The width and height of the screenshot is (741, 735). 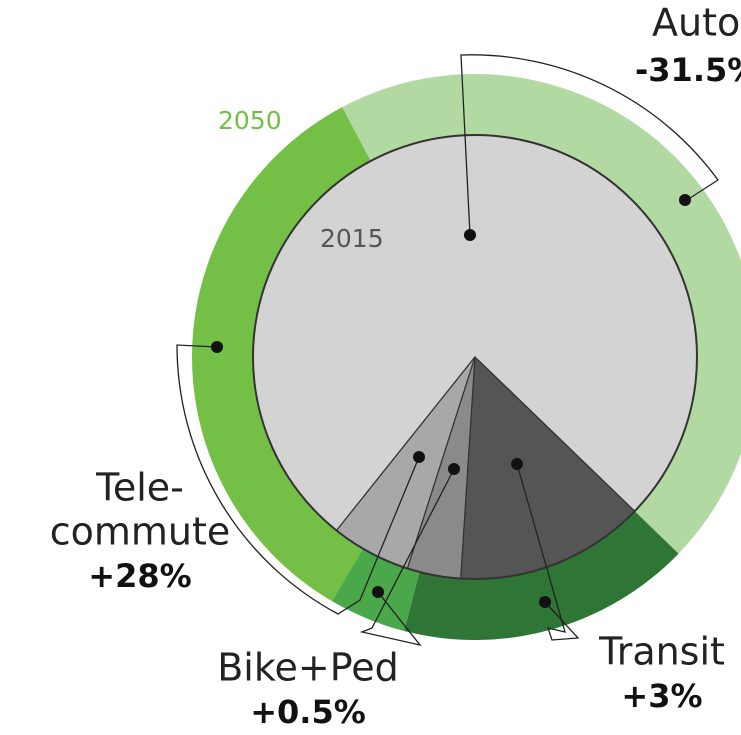 I want to click on series-label: 2015, so click(x=352, y=238).